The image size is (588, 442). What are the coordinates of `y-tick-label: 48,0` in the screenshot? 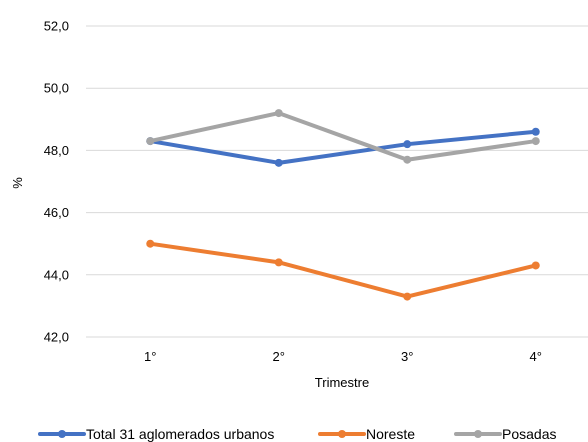 It's located at (56, 150).